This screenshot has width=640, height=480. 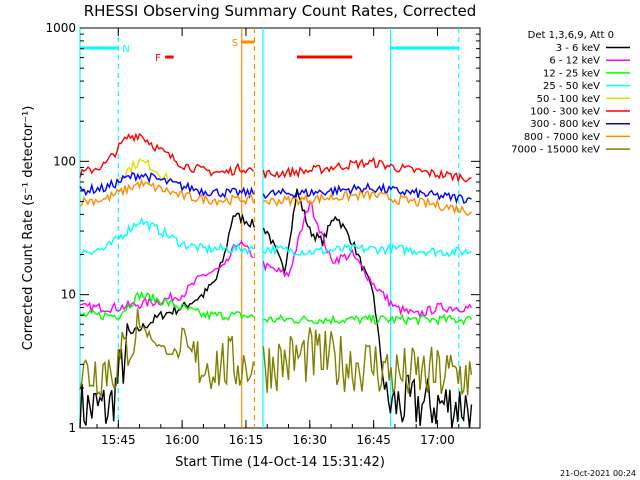 I want to click on legend-label-1: 6 - 12 keV, so click(x=574, y=61).